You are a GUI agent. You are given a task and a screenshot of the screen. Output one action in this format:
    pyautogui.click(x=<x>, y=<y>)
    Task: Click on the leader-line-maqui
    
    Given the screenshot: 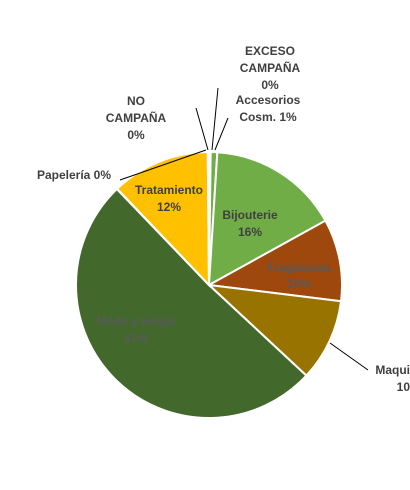 What is the action you would take?
    pyautogui.click(x=349, y=356)
    